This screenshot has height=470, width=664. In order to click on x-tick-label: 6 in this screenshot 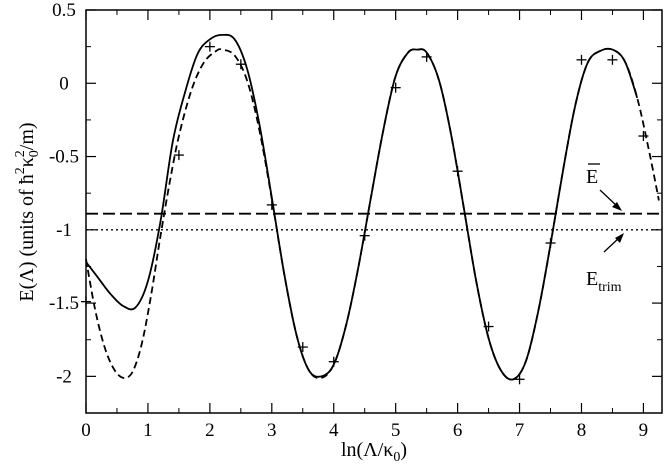, I will do `click(458, 430)`.